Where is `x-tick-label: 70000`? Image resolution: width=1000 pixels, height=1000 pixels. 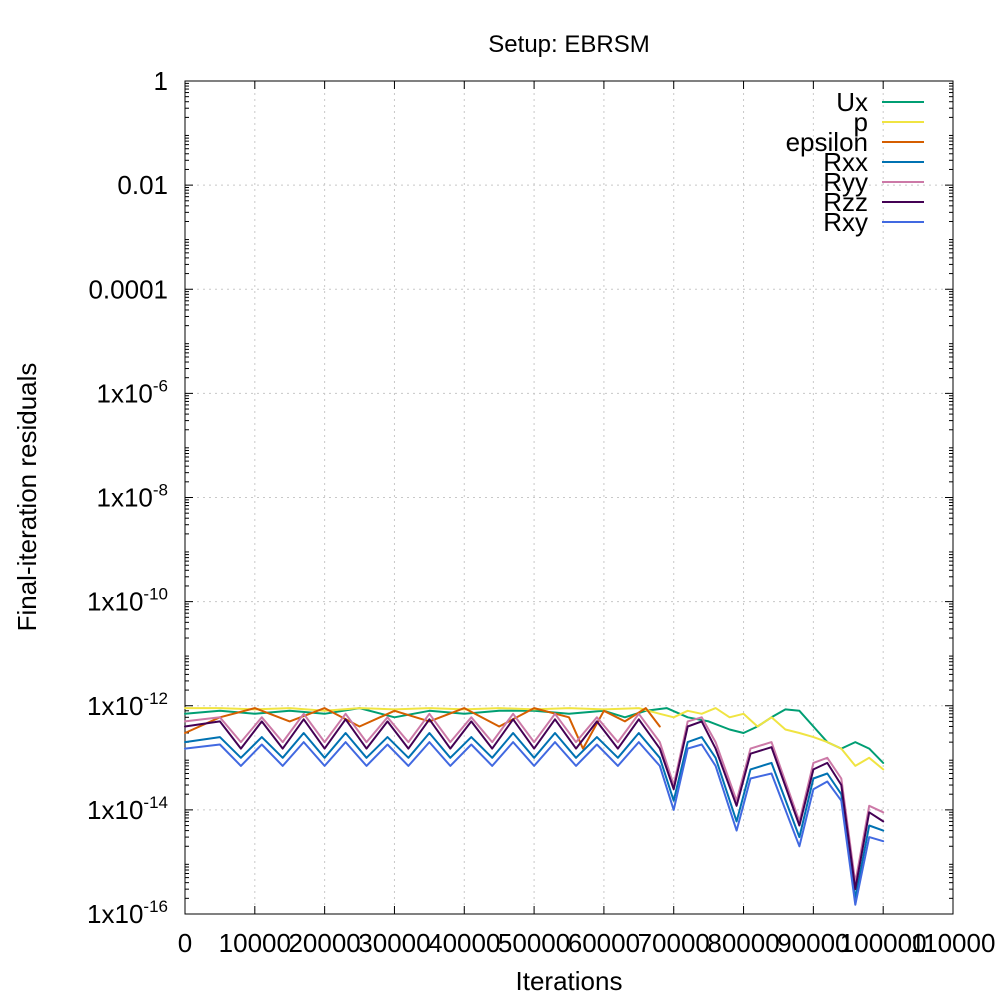 x-tick-label: 70000 is located at coordinates (674, 943).